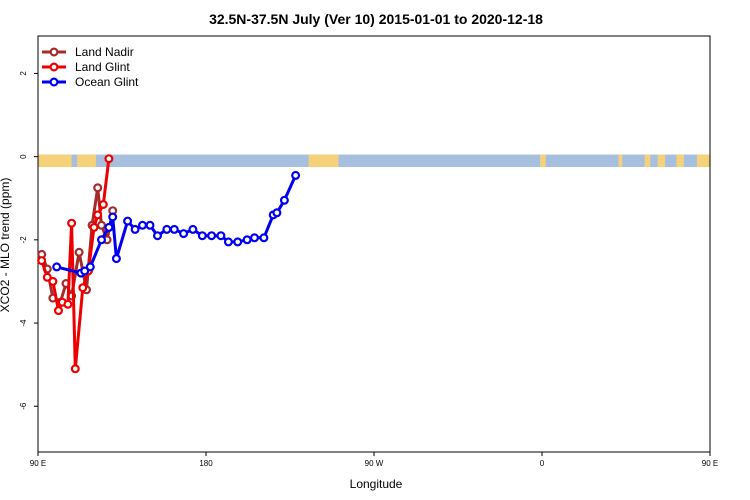 The height and width of the screenshot is (500, 750). Describe the element at coordinates (374, 161) in the screenshot. I see `ocean-band` at that location.